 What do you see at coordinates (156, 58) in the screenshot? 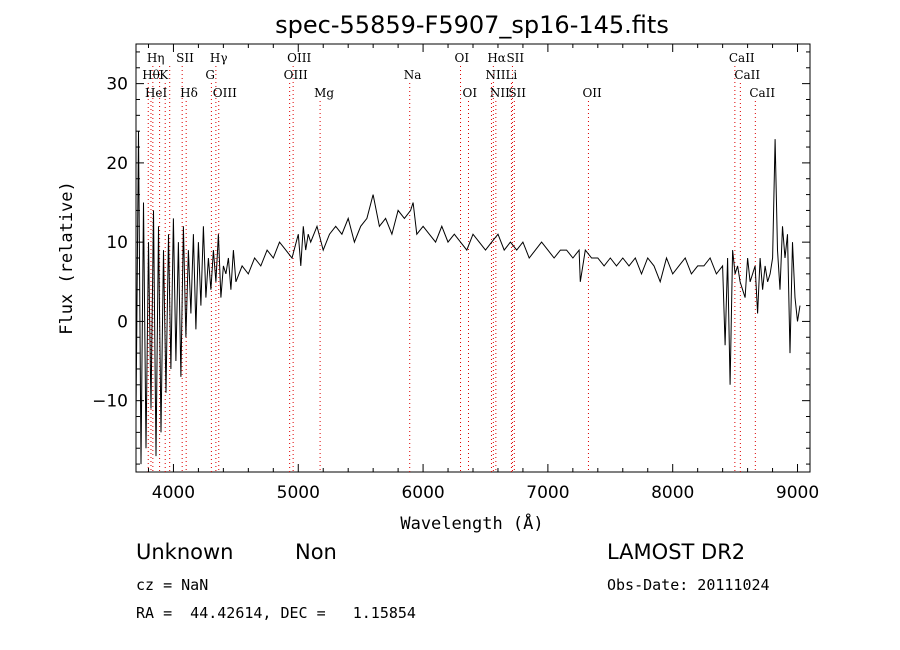
I see `line-marker-label: Hη` at bounding box center [156, 58].